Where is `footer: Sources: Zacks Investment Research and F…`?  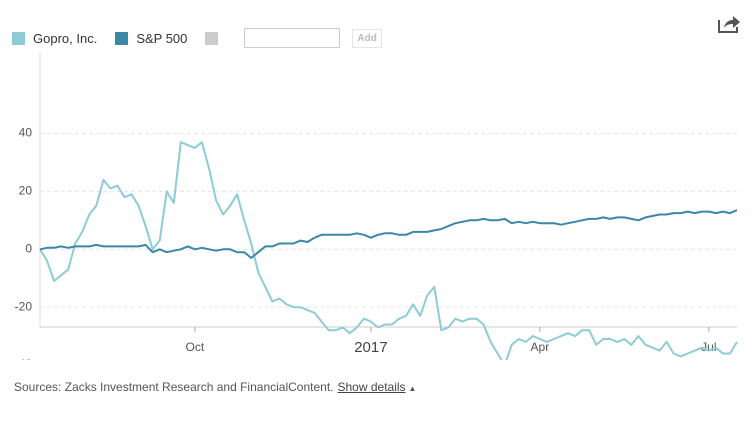 footer: Sources: Zacks Investment Research and F… is located at coordinates (215, 387).